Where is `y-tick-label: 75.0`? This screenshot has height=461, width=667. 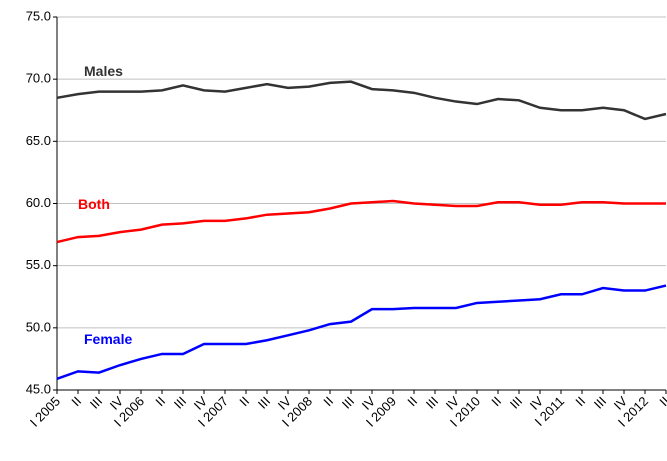
y-tick-label: 75.0 is located at coordinates (38, 15).